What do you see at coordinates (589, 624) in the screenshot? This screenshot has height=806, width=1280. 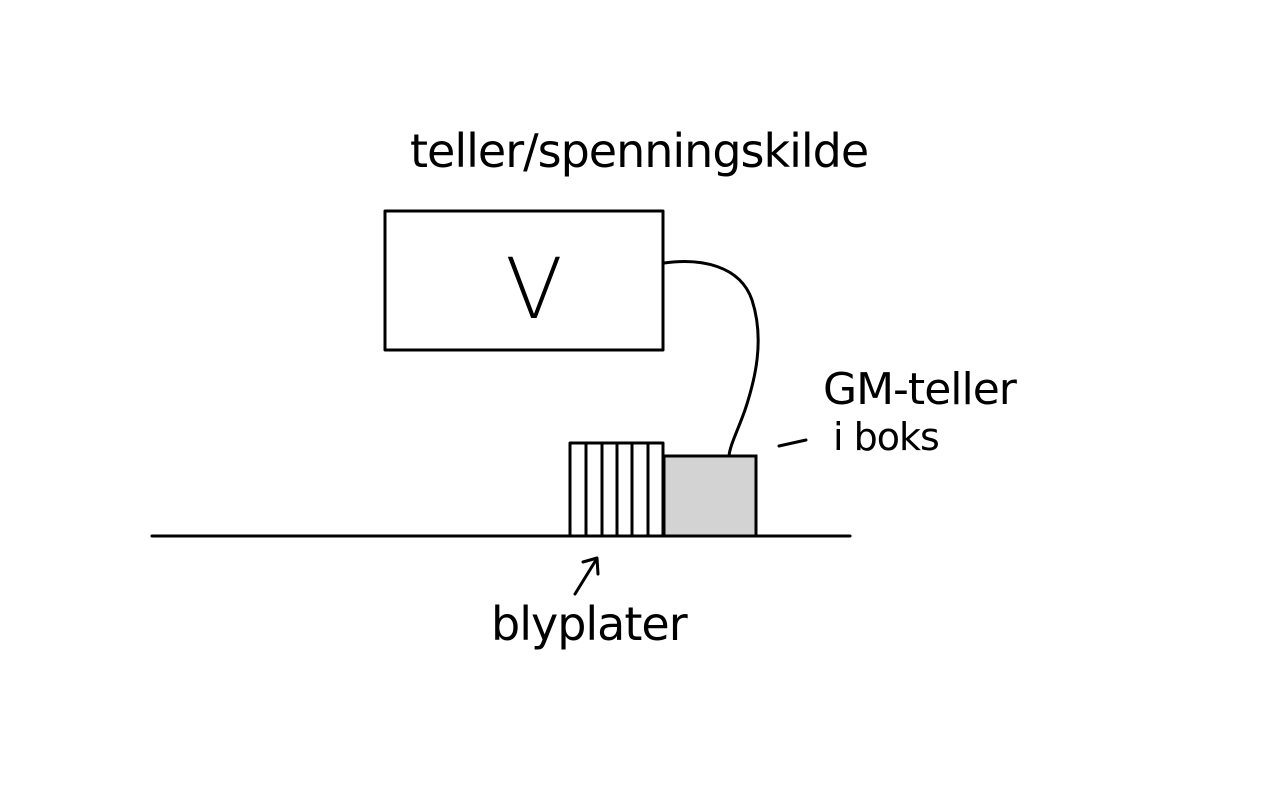 I see `plates-label: blyplater` at bounding box center [589, 624].